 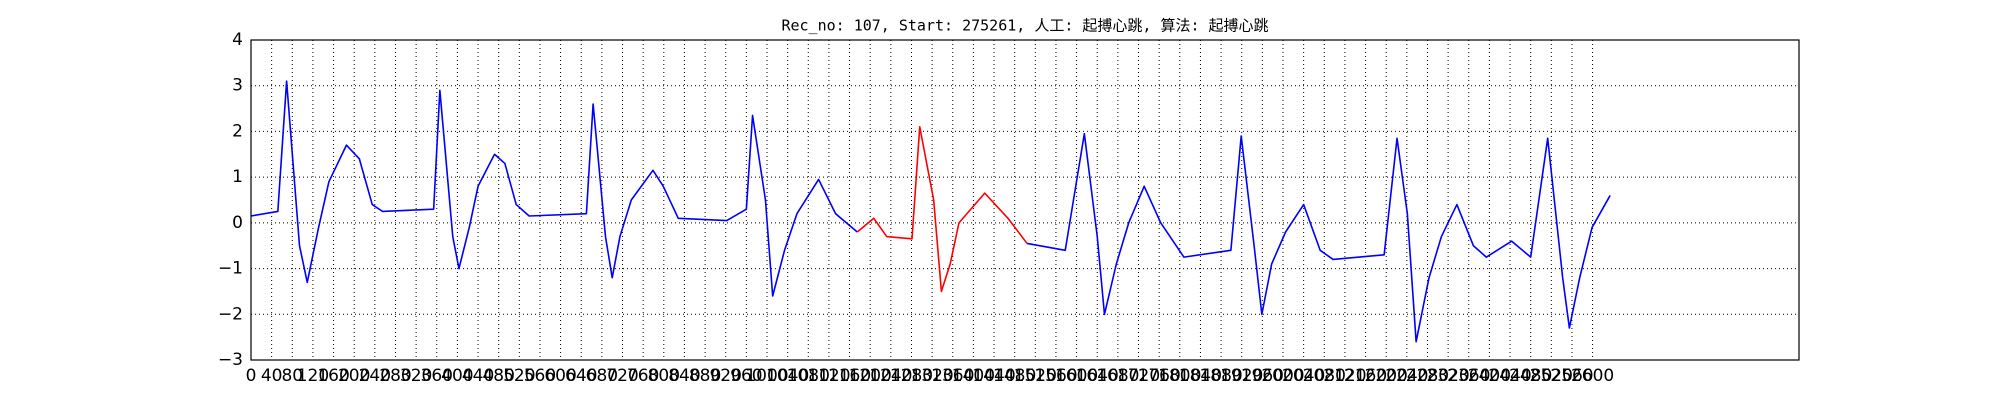 What do you see at coordinates (230, 314) in the screenshot?
I see `y-tick-label: −2` at bounding box center [230, 314].